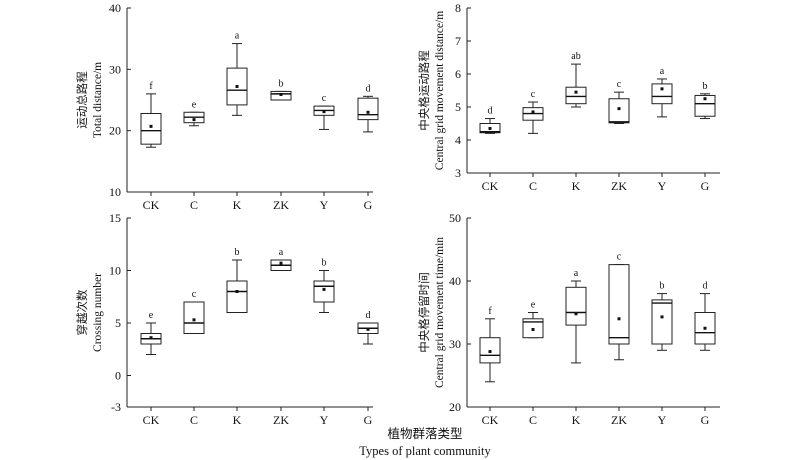 Image resolution: width=800 pixels, height=460 pixels. Describe the element at coordinates (115, 218) in the screenshot. I see `y-tick-label: 15` at that location.